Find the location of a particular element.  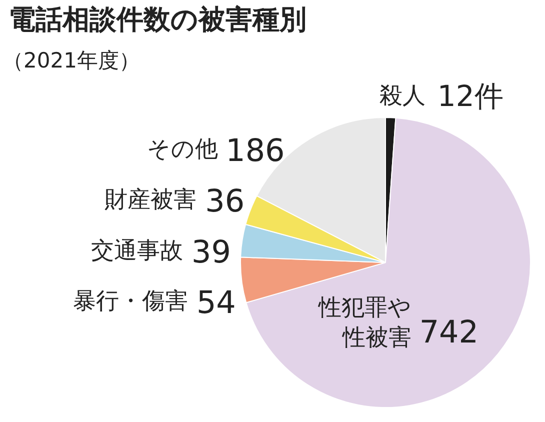

data-label: 54 is located at coordinates (216, 303).